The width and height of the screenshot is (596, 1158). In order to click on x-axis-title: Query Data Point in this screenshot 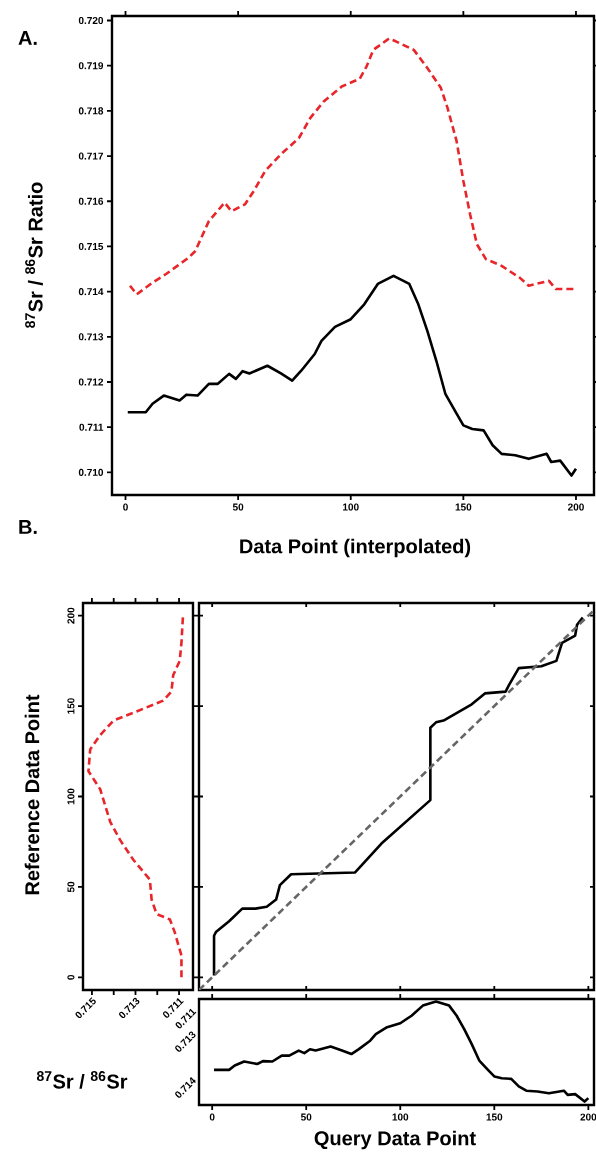, I will do `click(395, 1140)`.